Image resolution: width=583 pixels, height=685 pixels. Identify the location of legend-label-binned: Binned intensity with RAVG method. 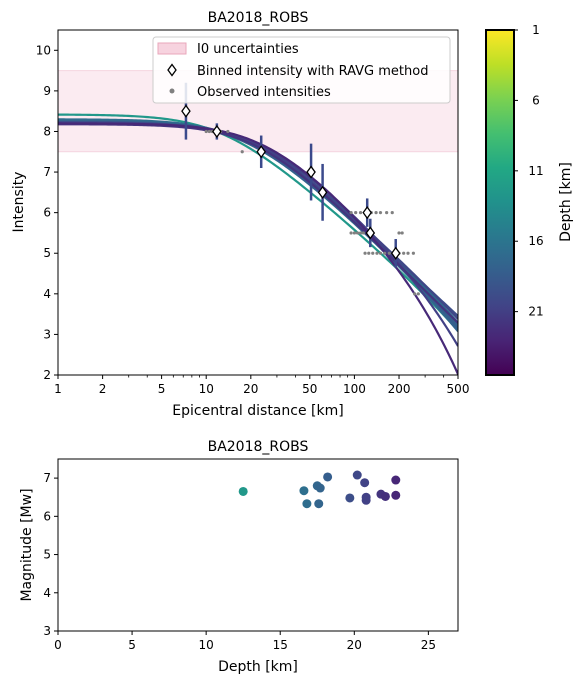
(312, 71).